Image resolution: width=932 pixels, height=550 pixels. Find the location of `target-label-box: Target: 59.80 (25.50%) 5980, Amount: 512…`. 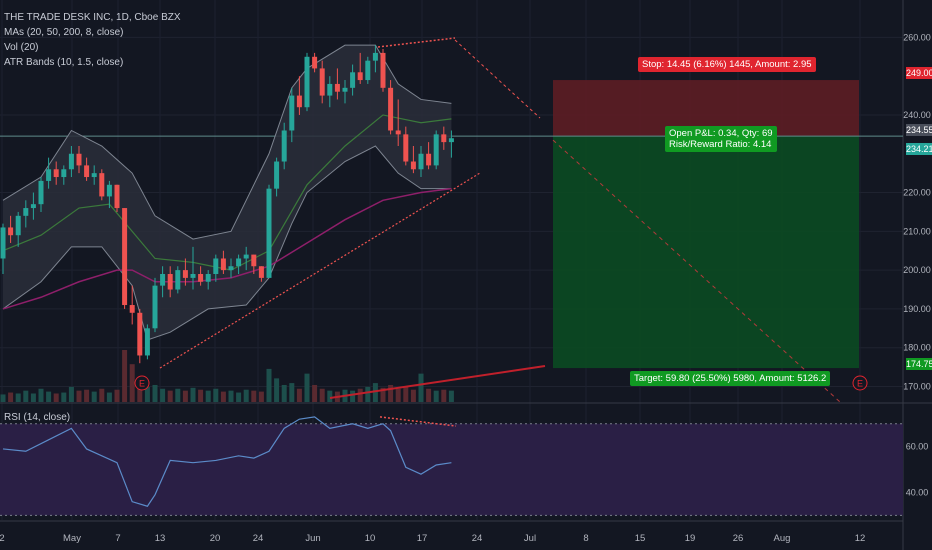

target-label-box: Target: 59.80 (25.50%) 5980, Amount: 512… is located at coordinates (730, 378).